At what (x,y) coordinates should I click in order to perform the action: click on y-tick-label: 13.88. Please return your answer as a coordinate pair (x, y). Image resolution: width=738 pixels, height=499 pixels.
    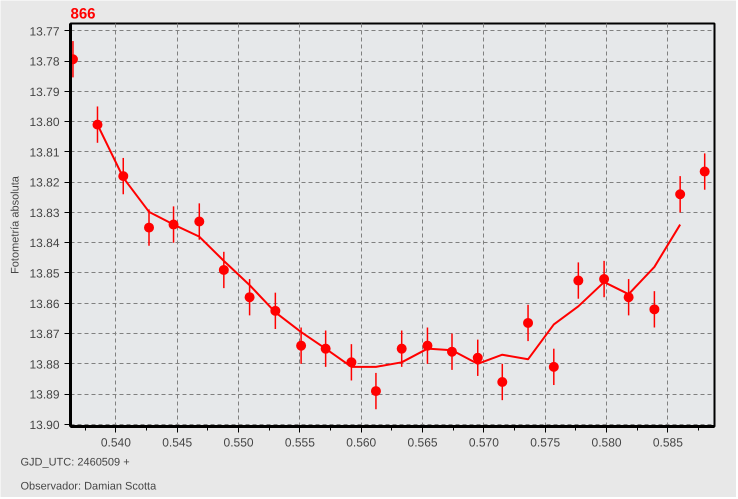
    Looking at the image, I should click on (44, 364).